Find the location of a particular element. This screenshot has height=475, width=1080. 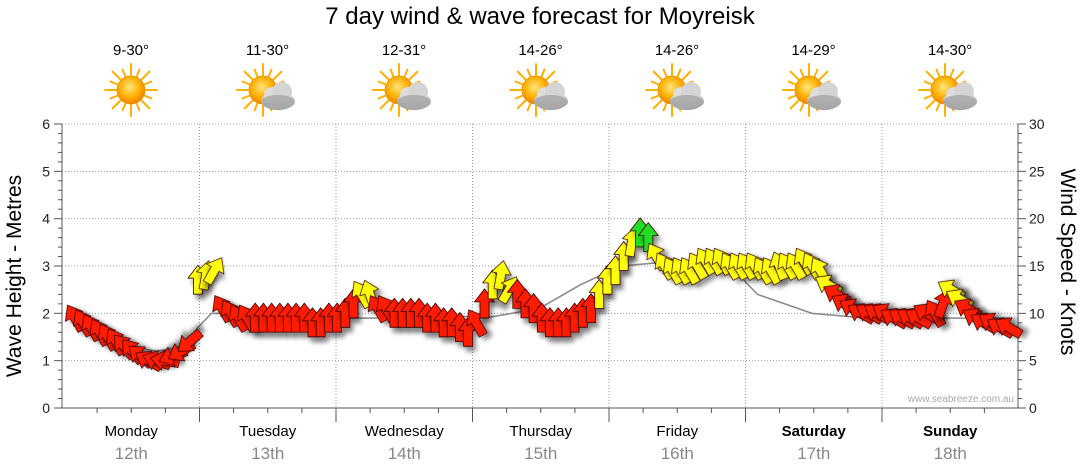

right-tick-label: 20 is located at coordinates (1037, 219).